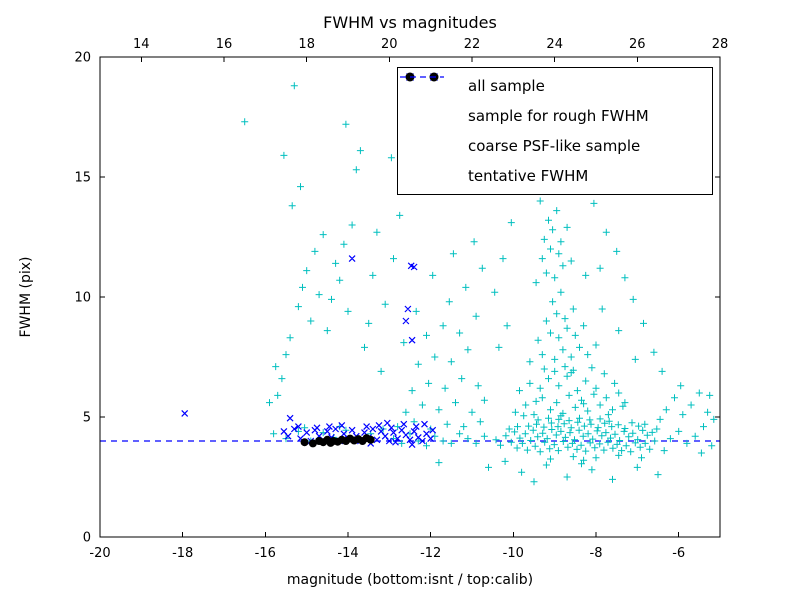 This screenshot has width=800, height=600. Describe the element at coordinates (558, 116) in the screenshot. I see `legend-label-rough-fwhm: sample for rough FWHM` at that location.